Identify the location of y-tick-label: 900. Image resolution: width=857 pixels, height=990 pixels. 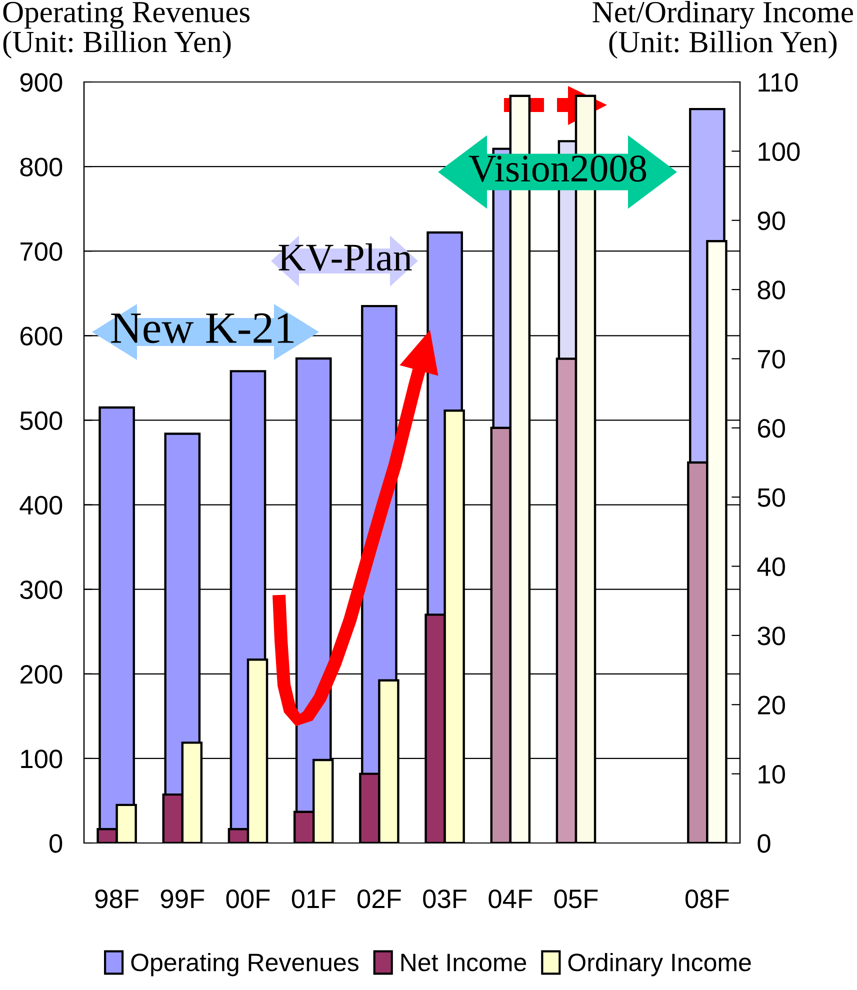
(41, 82).